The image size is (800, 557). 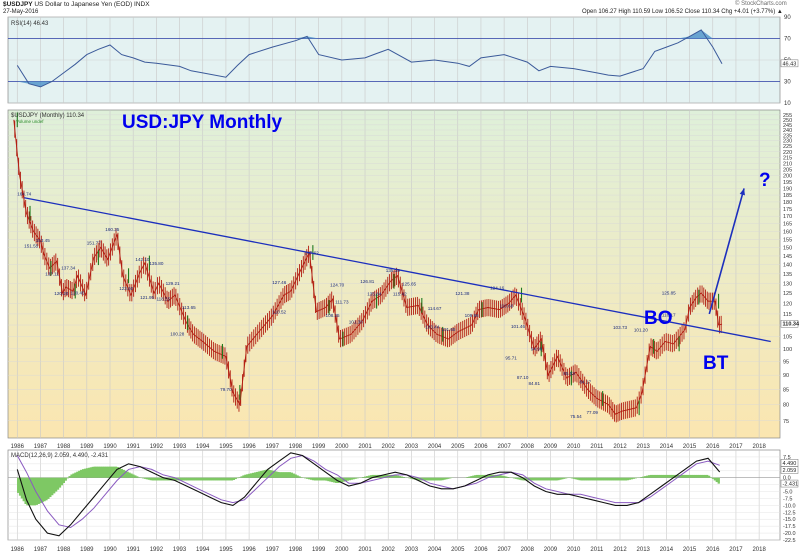 I want to click on price-last-value-box, so click(x=789, y=323).